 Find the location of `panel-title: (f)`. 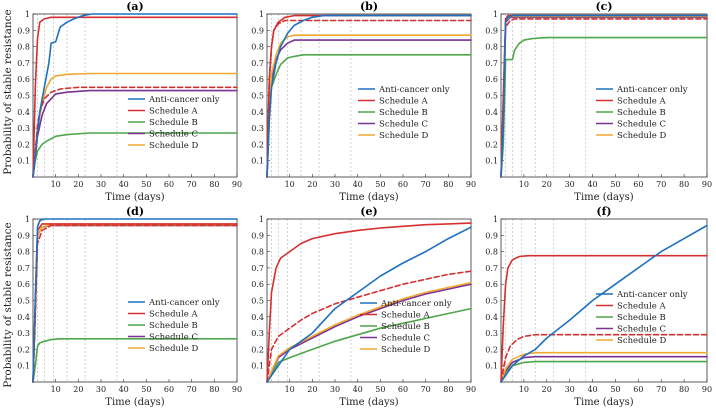

panel-title: (f) is located at coordinates (603, 211).